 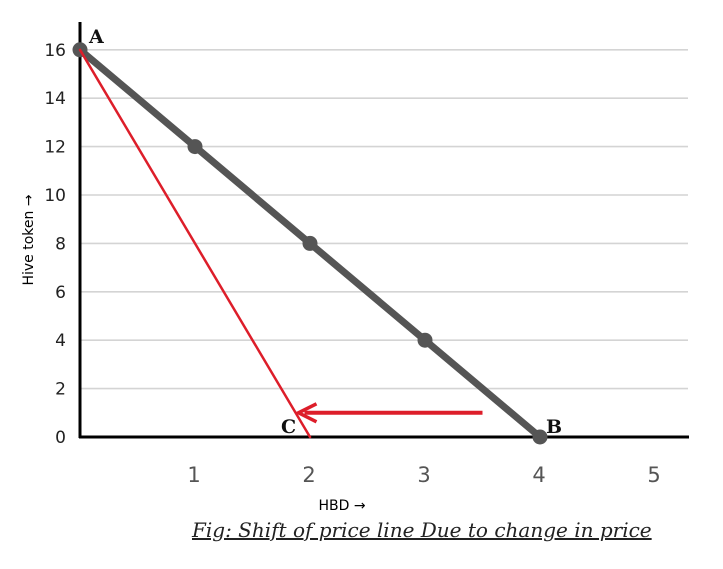 What do you see at coordinates (55, 51) in the screenshot?
I see `y-tick-label: 16` at bounding box center [55, 51].